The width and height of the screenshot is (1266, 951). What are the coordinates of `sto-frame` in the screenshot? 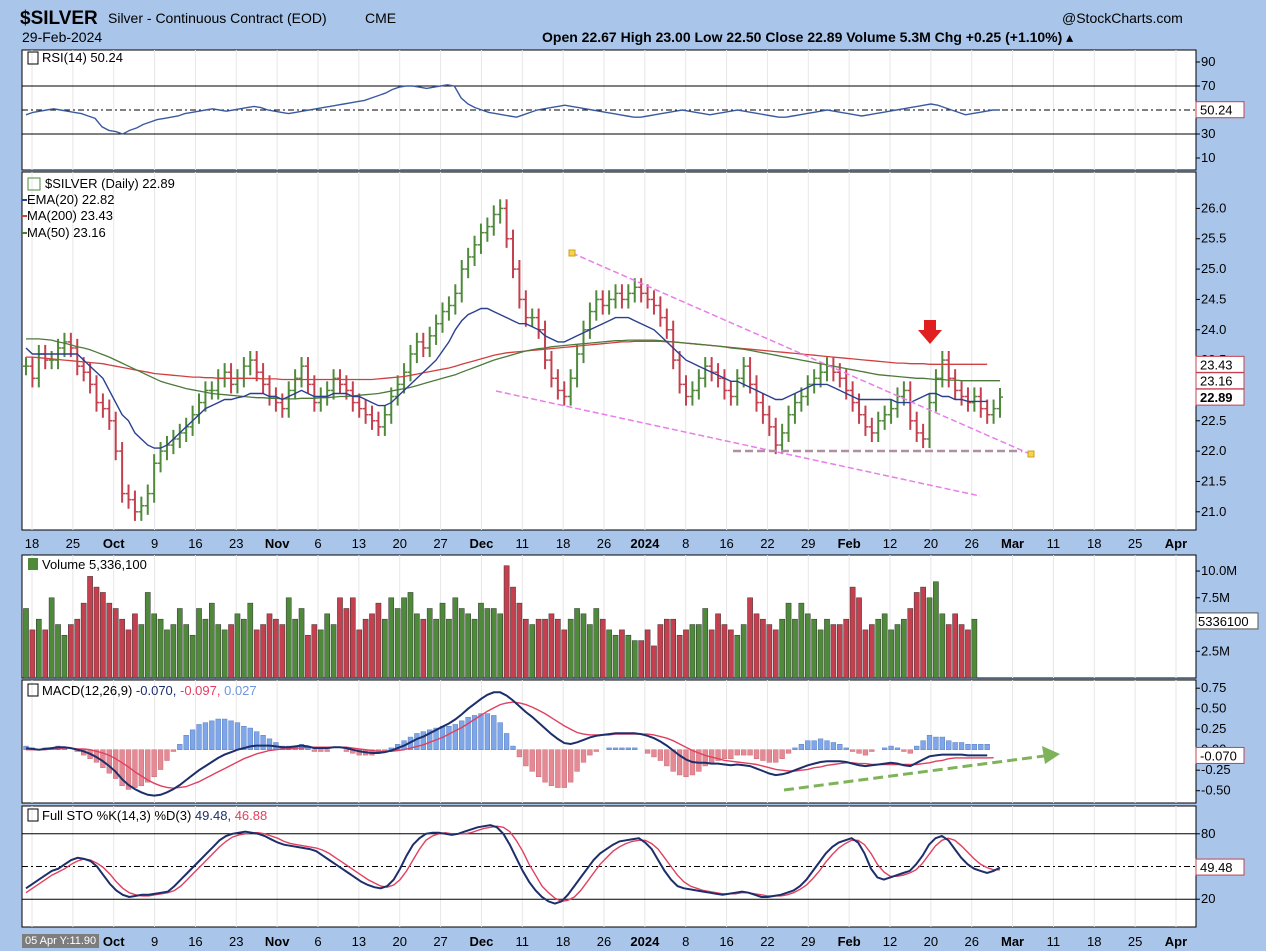 It's located at (609, 866).